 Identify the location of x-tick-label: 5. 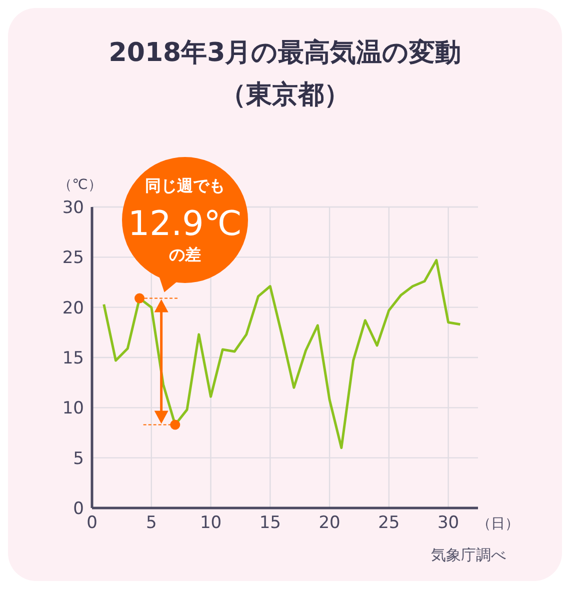
(151, 523).